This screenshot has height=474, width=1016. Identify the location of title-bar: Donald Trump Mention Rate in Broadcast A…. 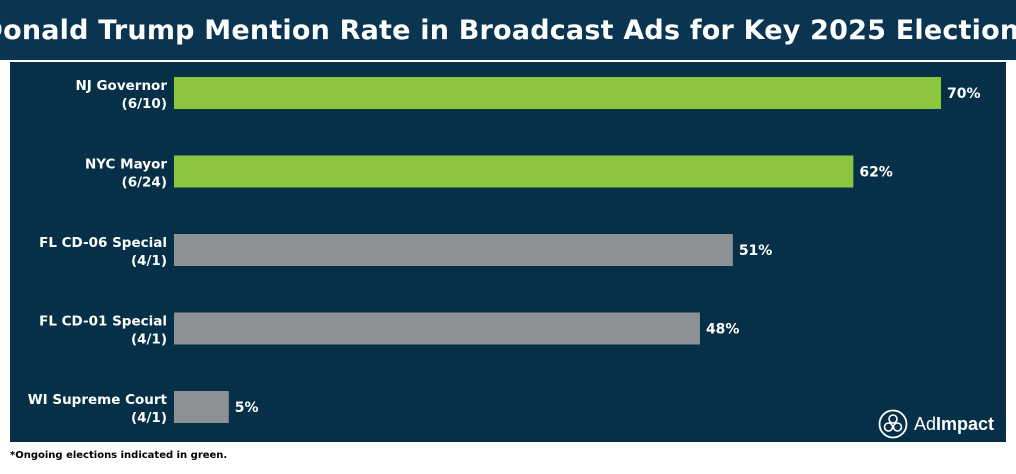
(508, 30).